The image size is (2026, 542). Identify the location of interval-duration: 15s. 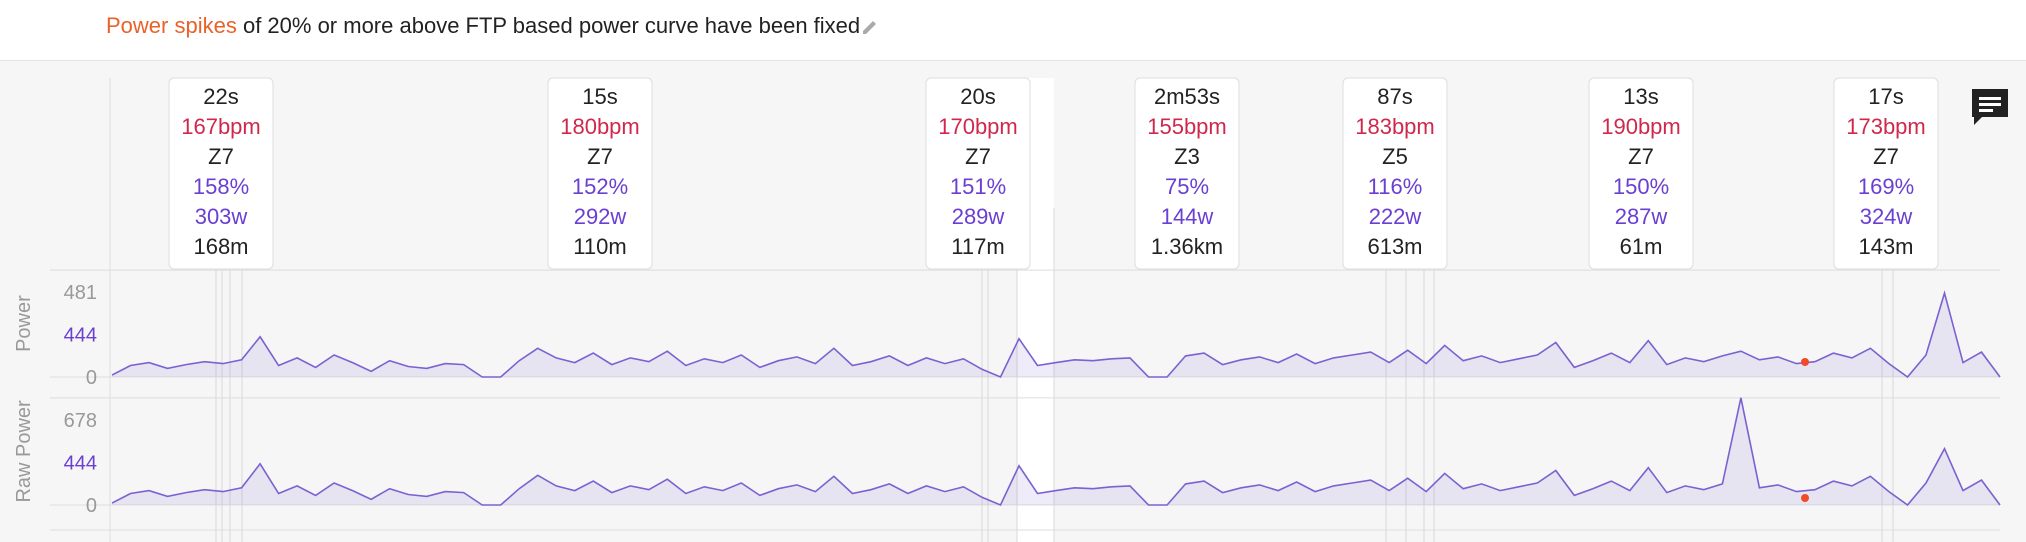
(599, 96).